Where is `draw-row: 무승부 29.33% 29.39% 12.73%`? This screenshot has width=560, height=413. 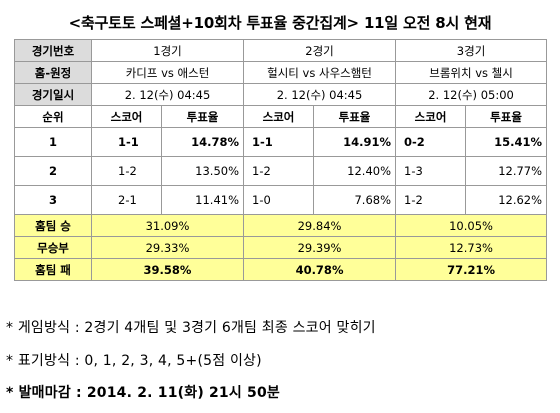
draw-row: 무승부 29.33% 29.39% 12.73% is located at coordinates (281, 247).